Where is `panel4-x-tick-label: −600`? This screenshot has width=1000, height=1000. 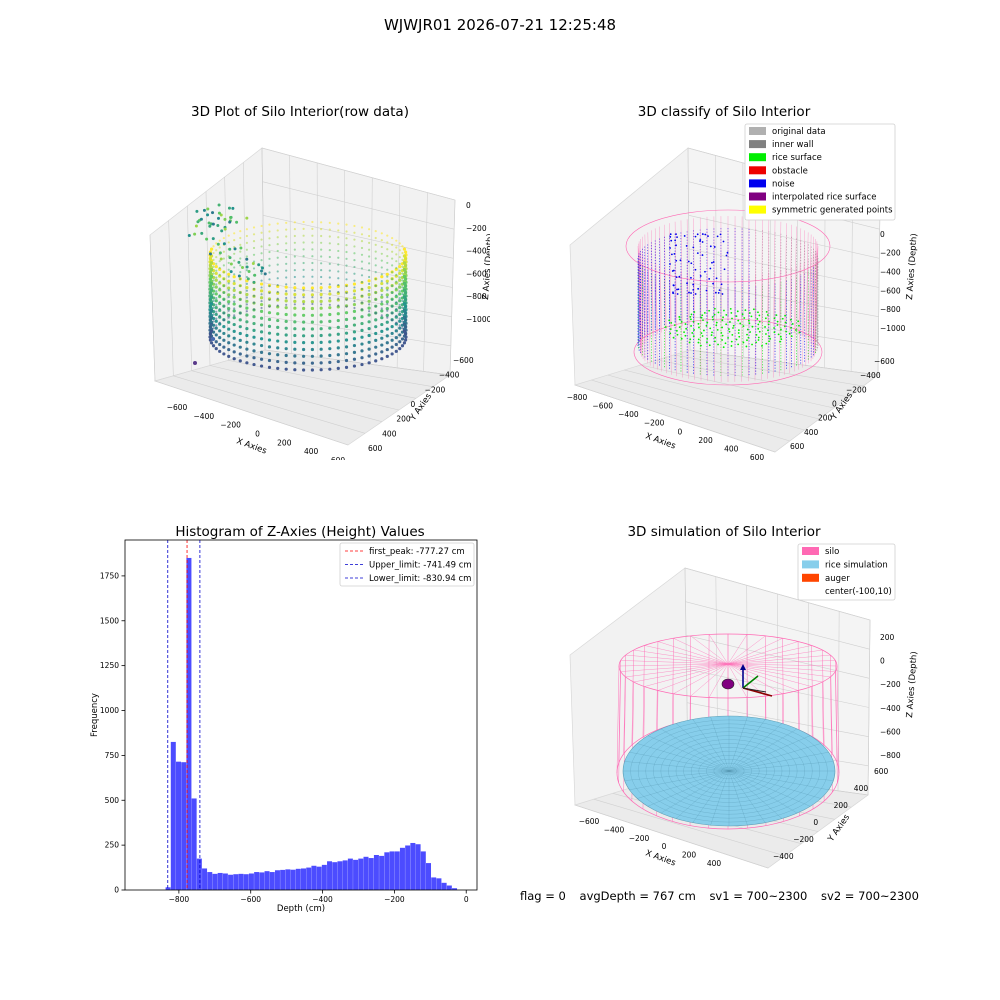
panel4-x-tick-label: −600 is located at coordinates (589, 821).